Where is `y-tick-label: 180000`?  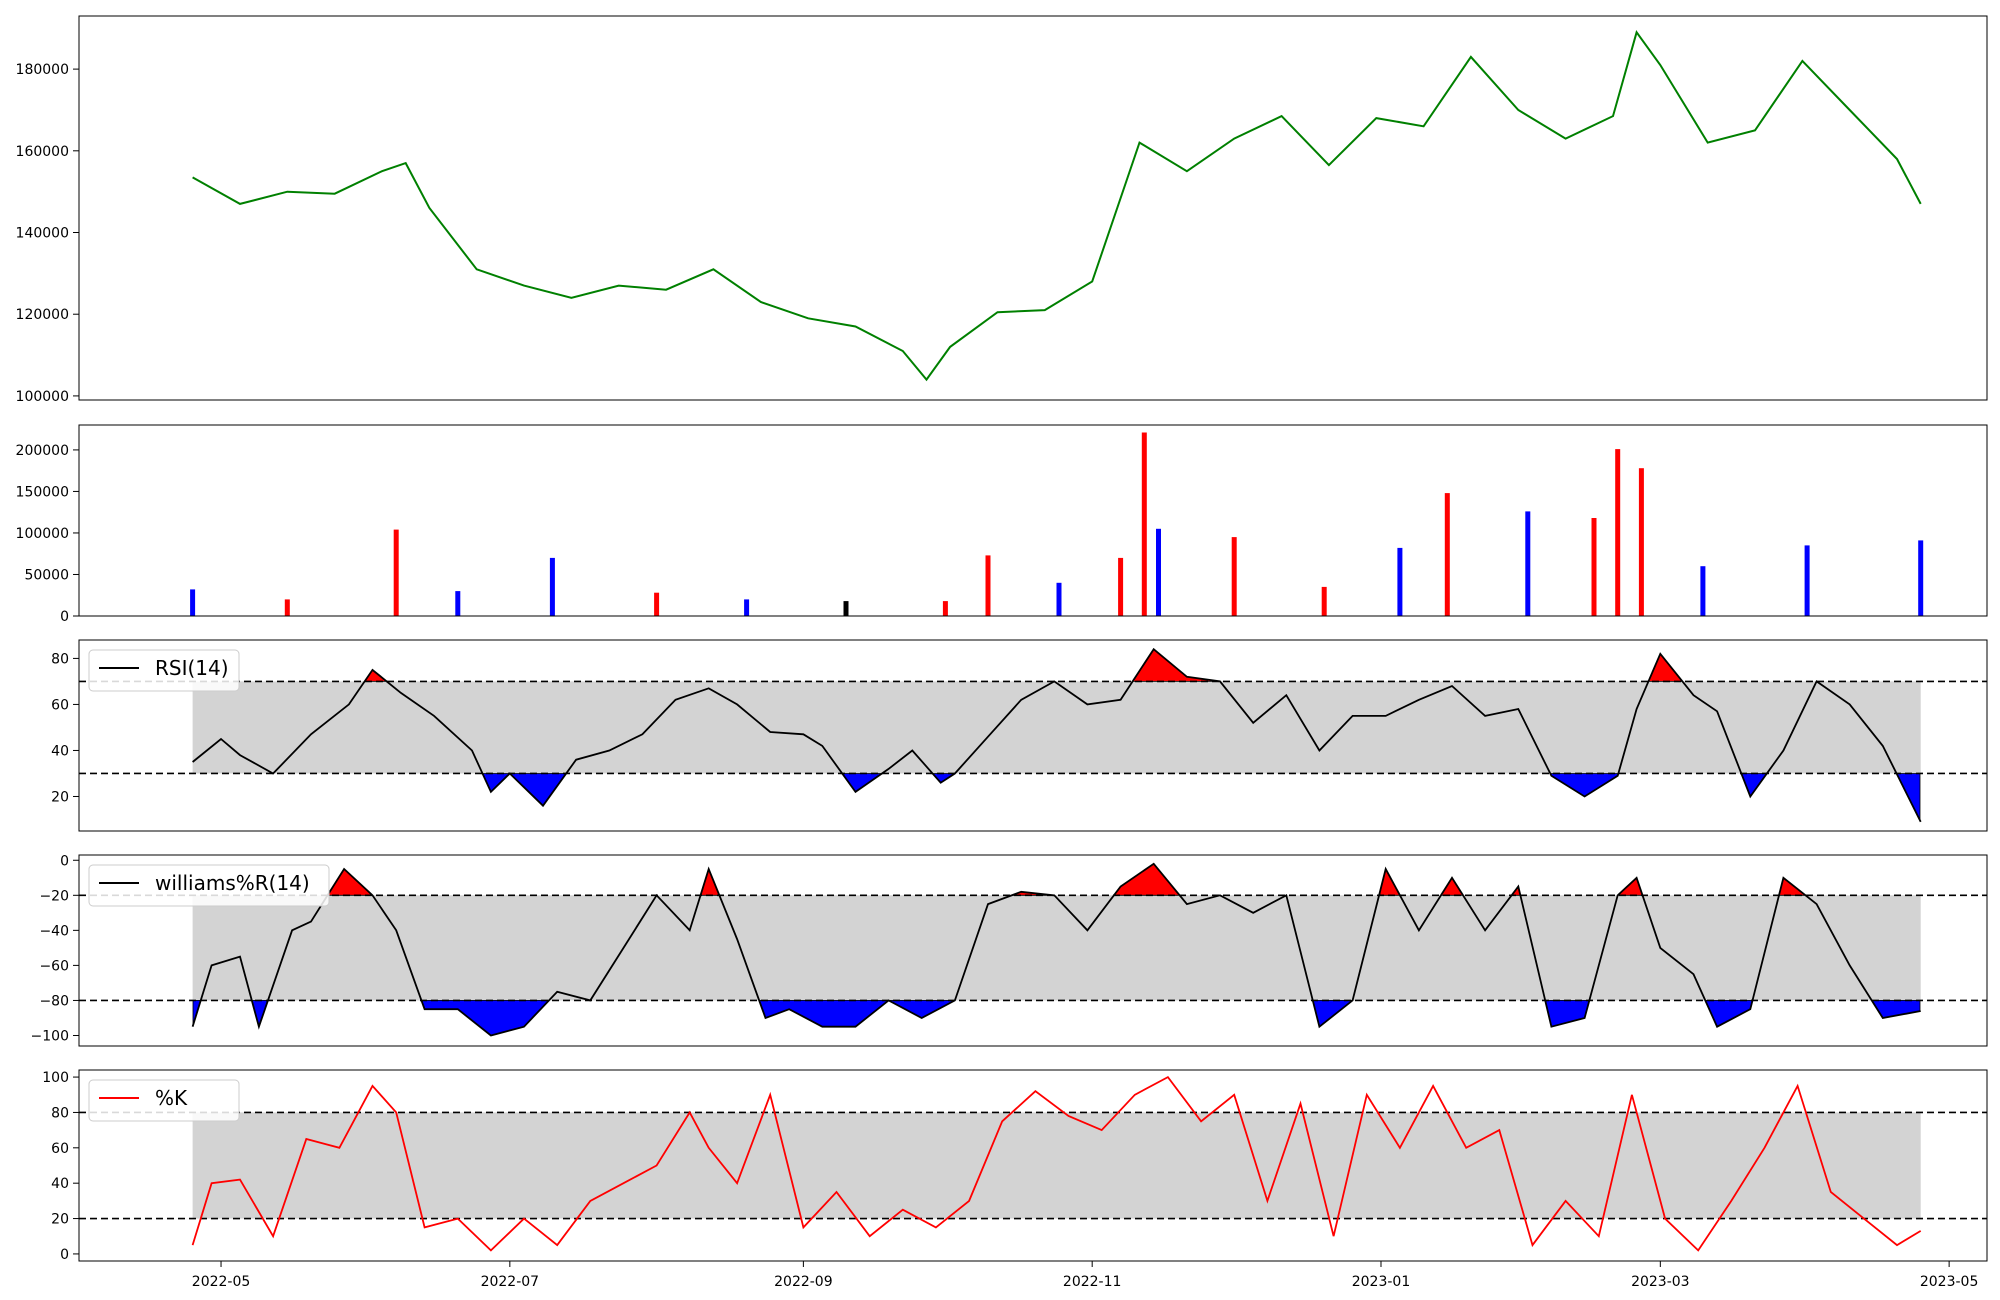
y-tick-label: 180000 is located at coordinates (42, 70).